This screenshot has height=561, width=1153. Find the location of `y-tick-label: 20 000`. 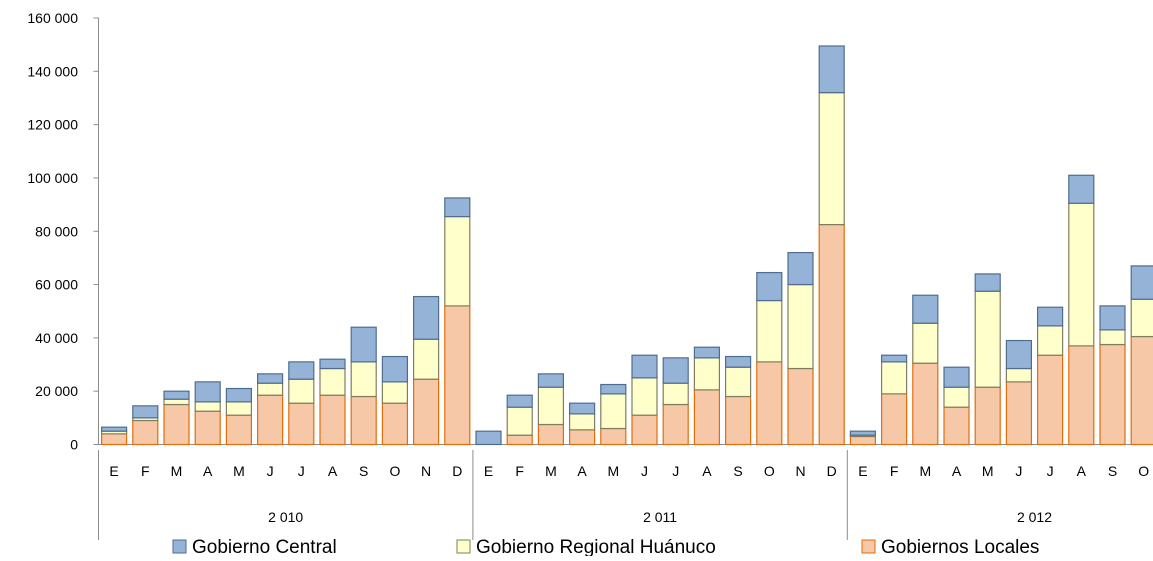

y-tick-label: 20 000 is located at coordinates (56, 391).